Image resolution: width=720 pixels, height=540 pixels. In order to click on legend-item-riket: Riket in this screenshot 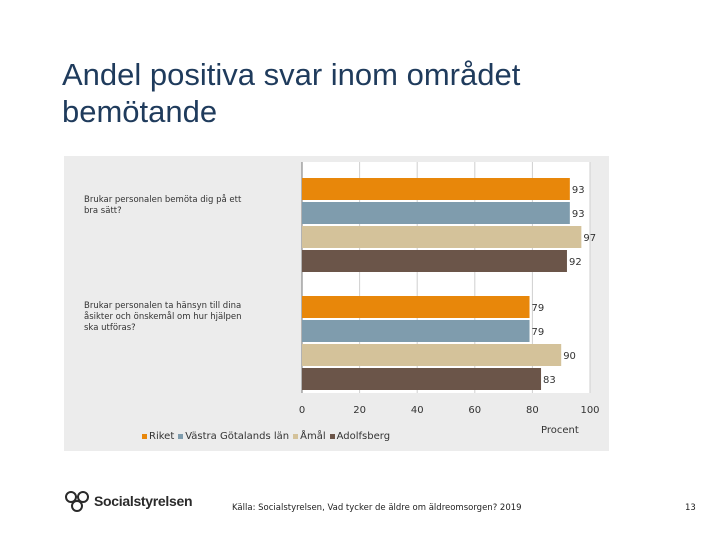, I will do `click(158, 436)`.